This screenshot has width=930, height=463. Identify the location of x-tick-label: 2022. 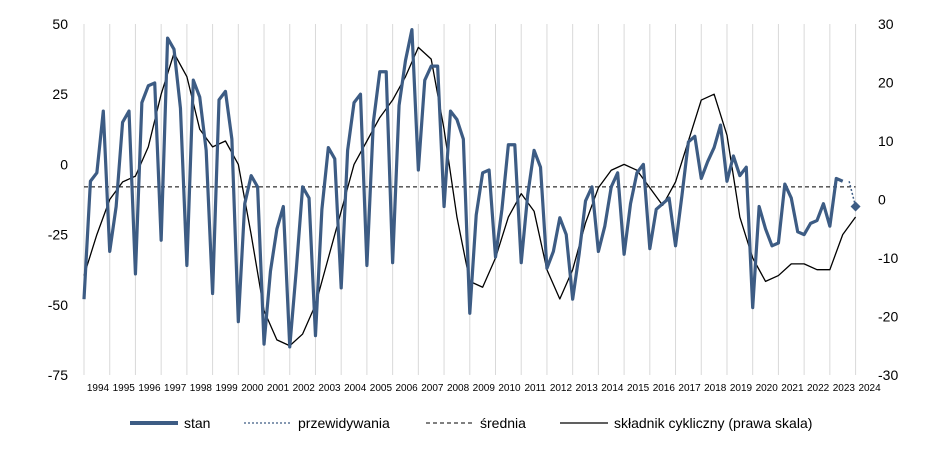
(818, 388).